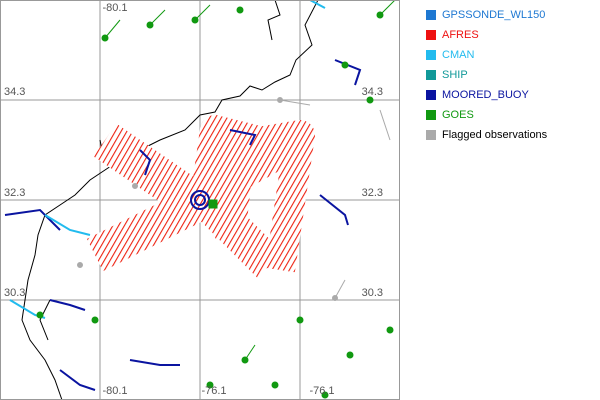  Describe the element at coordinates (460, 35) in the screenshot. I see `legend-label: AFRES` at that location.